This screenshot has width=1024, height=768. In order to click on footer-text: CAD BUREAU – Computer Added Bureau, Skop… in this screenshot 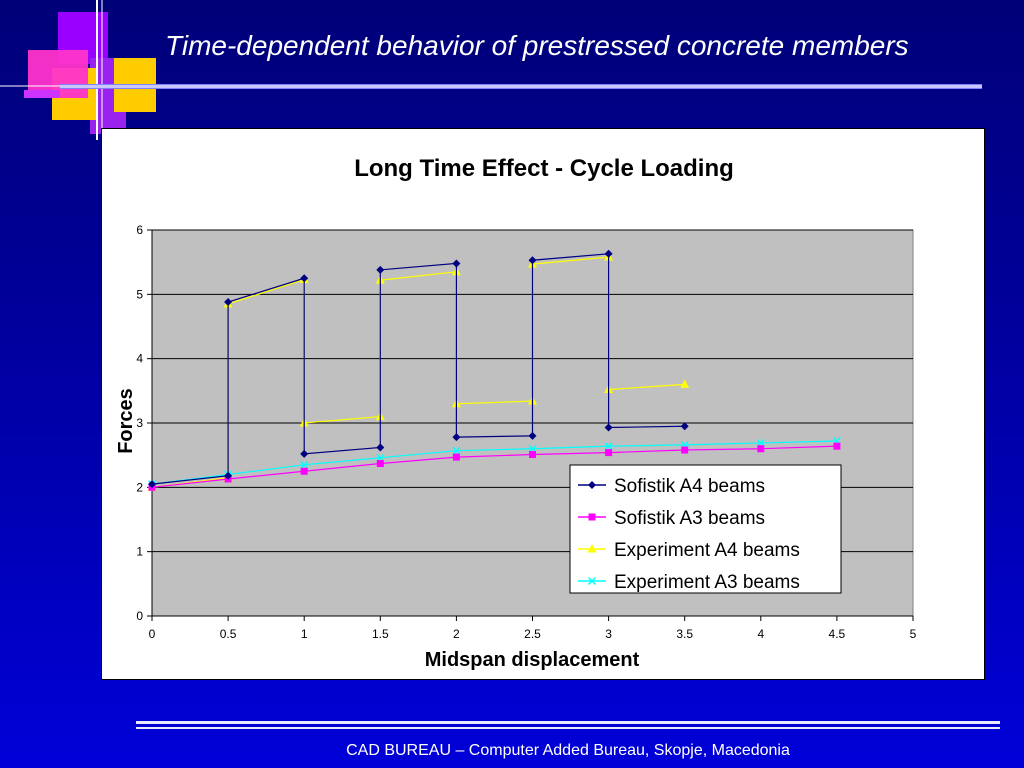, I will do `click(568, 750)`.